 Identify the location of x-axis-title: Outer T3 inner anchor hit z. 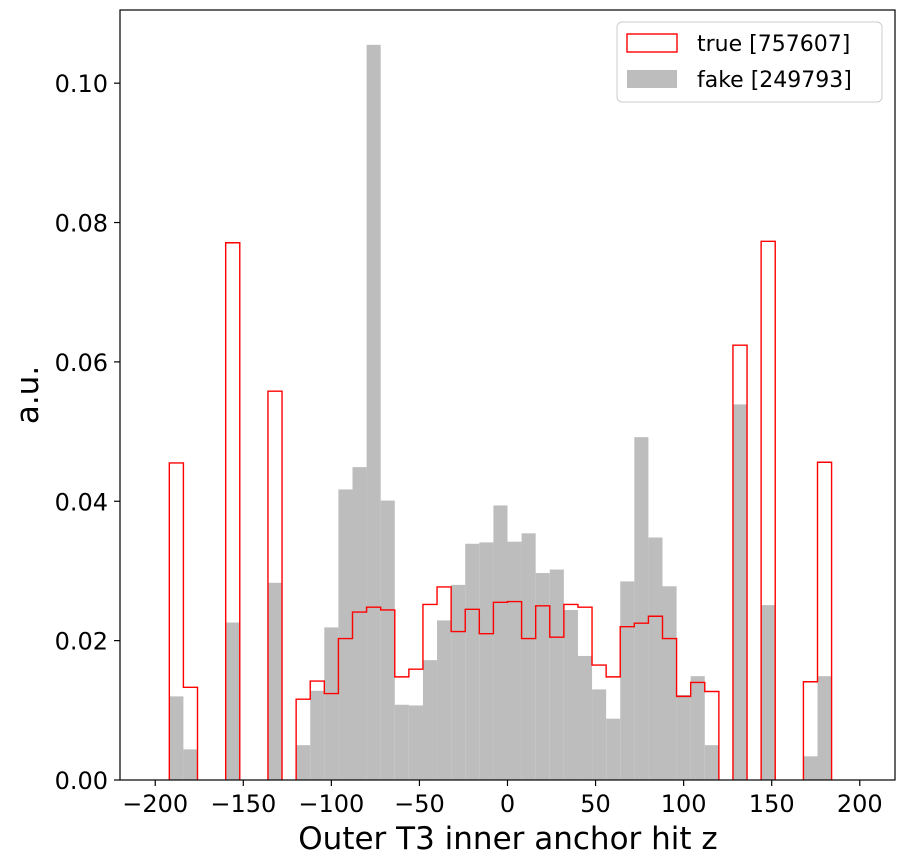
(507, 839).